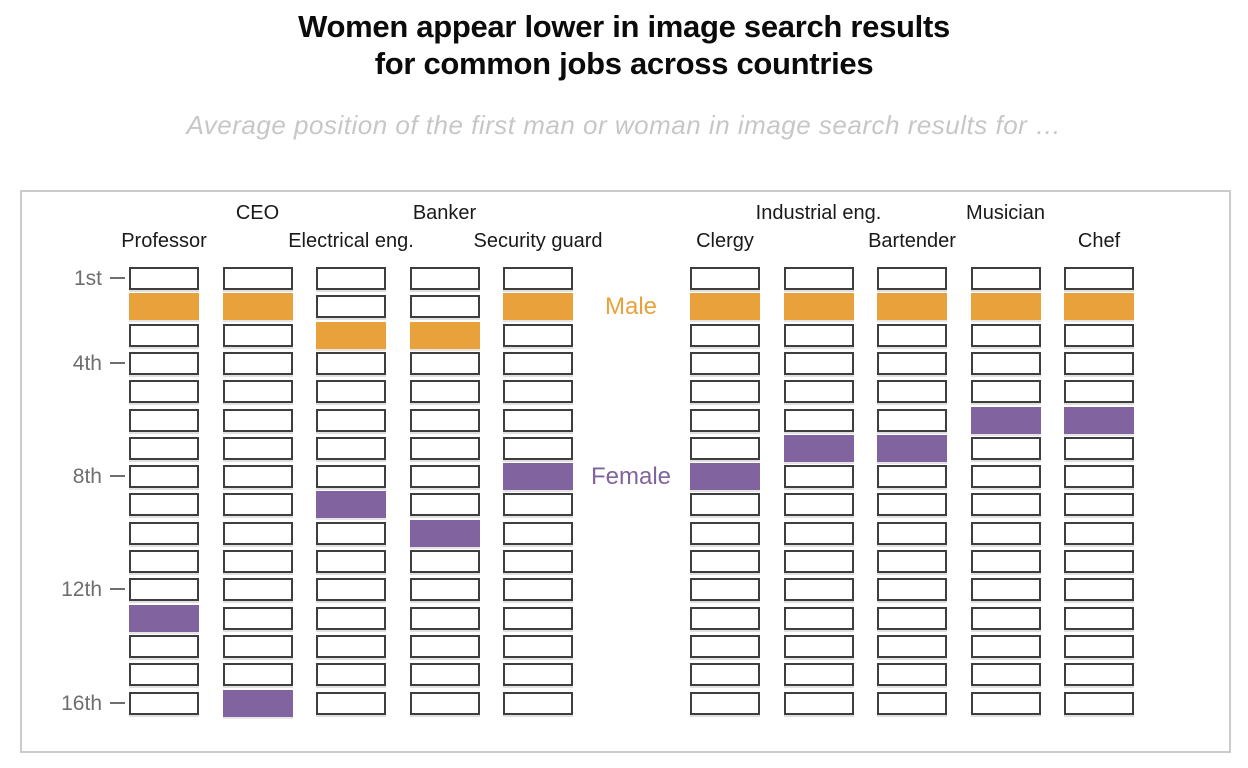 Image resolution: width=1248 pixels, height=768 pixels. Describe the element at coordinates (631, 306) in the screenshot. I see `legend-male-label: Male` at that location.